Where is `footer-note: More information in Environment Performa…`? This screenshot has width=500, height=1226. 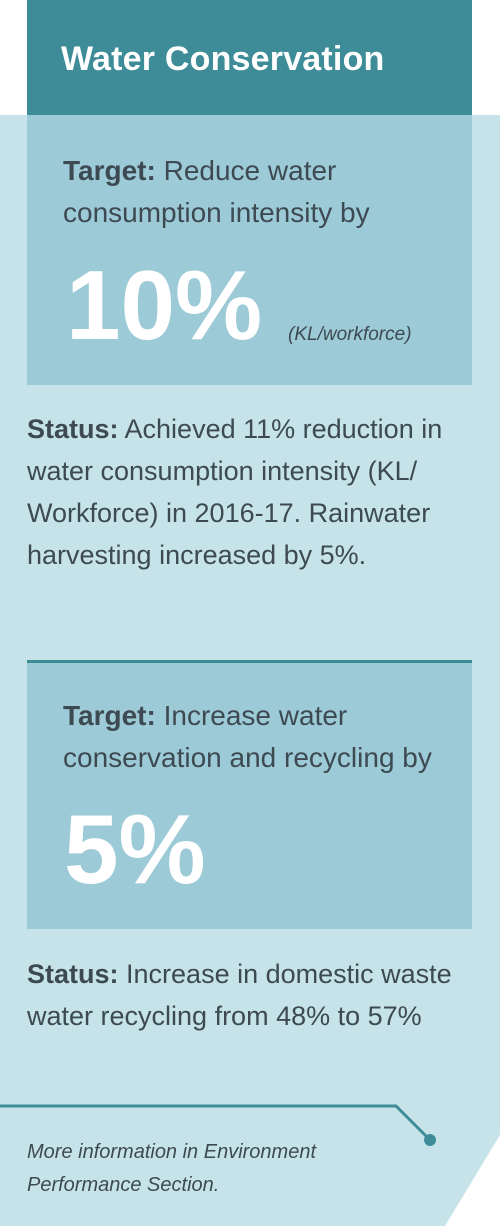 footer-note: More information in Environment Performa… is located at coordinates (172, 1168).